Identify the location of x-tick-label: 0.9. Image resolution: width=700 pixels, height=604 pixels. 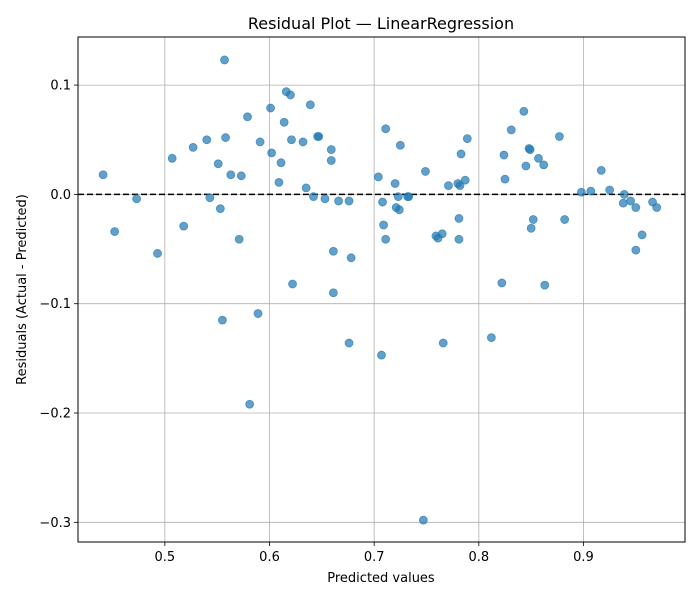
(583, 557).